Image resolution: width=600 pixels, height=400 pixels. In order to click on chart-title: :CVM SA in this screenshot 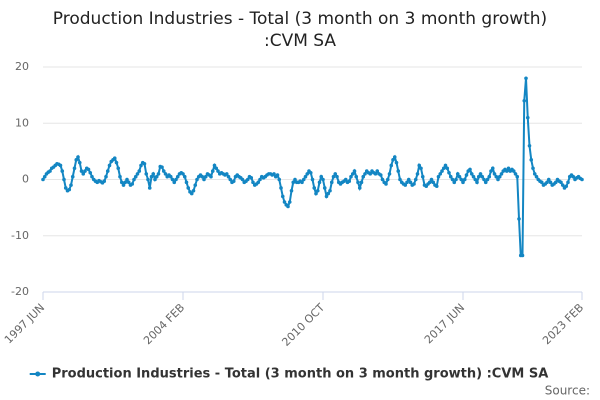, I will do `click(300, 41)`.